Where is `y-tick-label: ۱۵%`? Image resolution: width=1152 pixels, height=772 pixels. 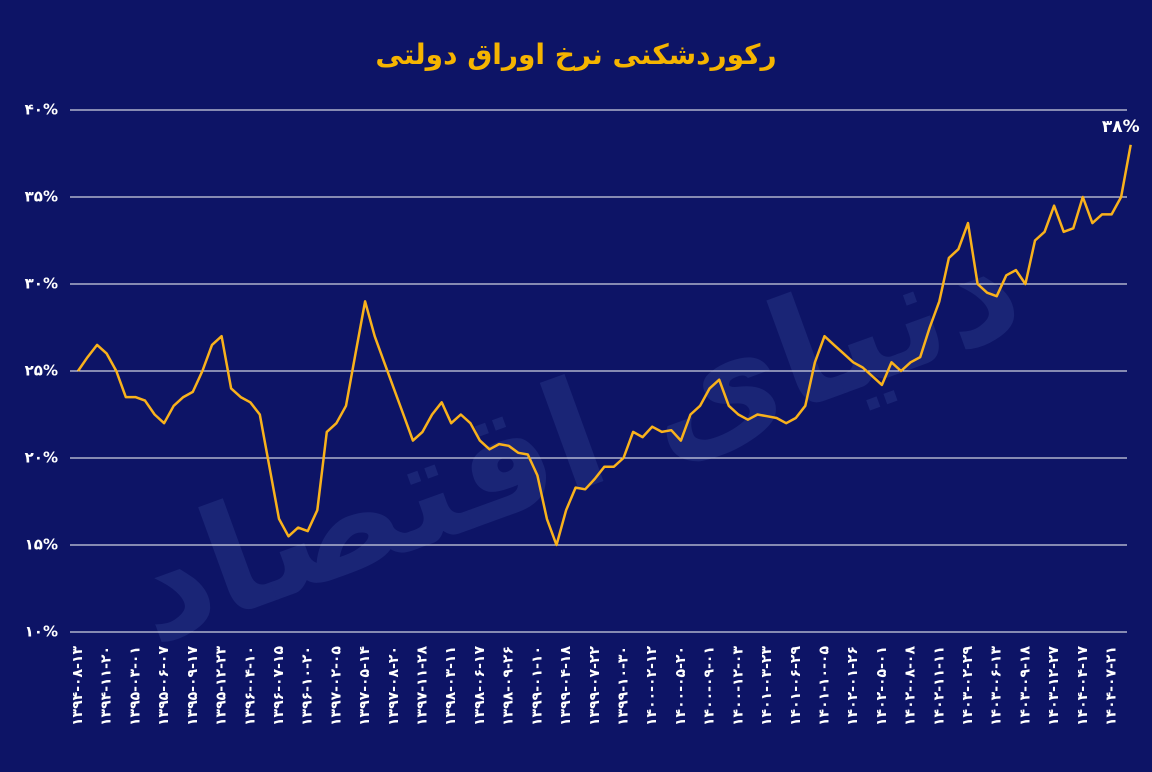
y-tick-label: ۱۵% is located at coordinates (41, 545).